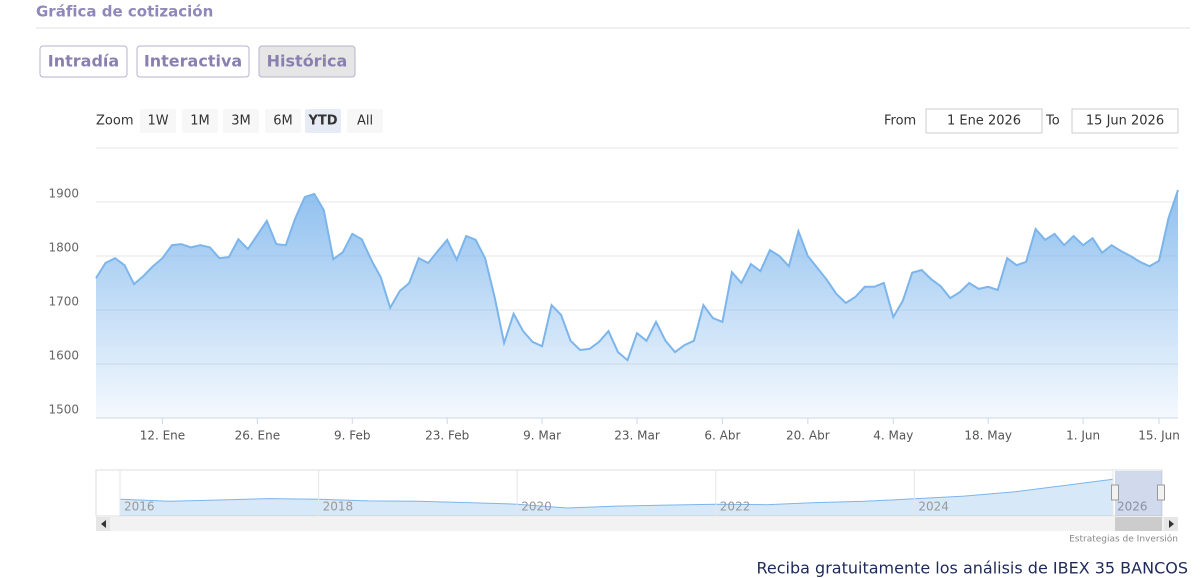 This screenshot has width=1200, height=578. What do you see at coordinates (1132, 507) in the screenshot?
I see `navigator-label: 2026` at bounding box center [1132, 507].